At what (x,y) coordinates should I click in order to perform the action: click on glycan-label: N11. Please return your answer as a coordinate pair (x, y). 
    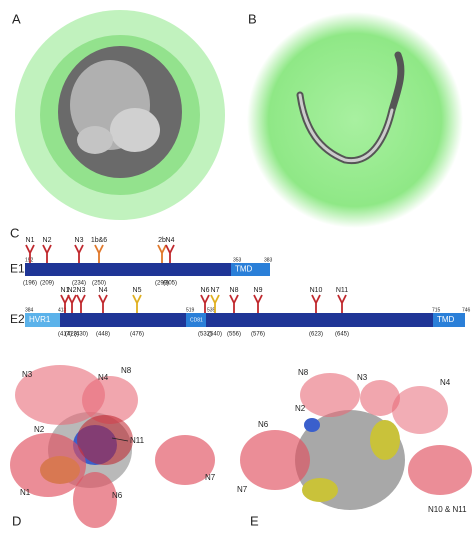
    Looking at the image, I should click on (342, 290).